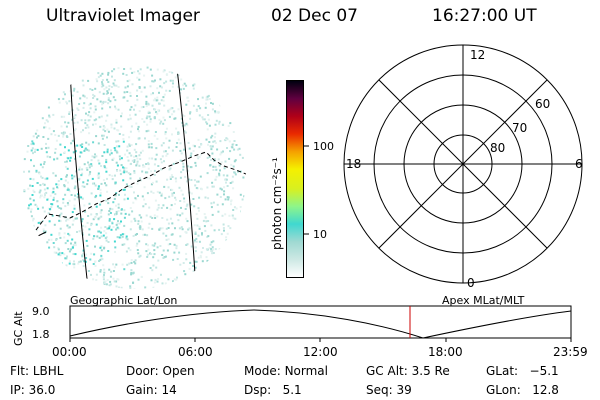  What do you see at coordinates (40, 233) in the screenshot?
I see `coastline-fragment` at bounding box center [40, 233].